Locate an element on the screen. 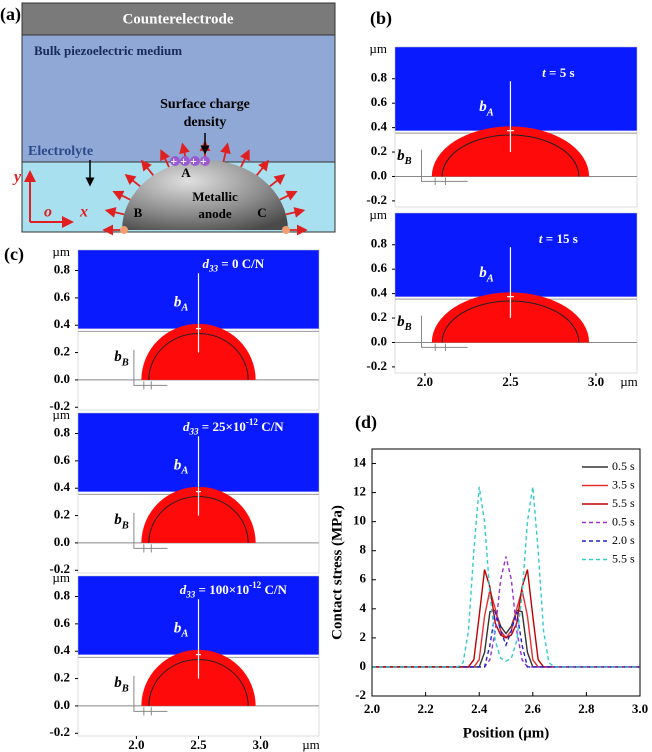 This screenshot has height=752, width=652. annotation: t = 5 s is located at coordinates (558, 72).